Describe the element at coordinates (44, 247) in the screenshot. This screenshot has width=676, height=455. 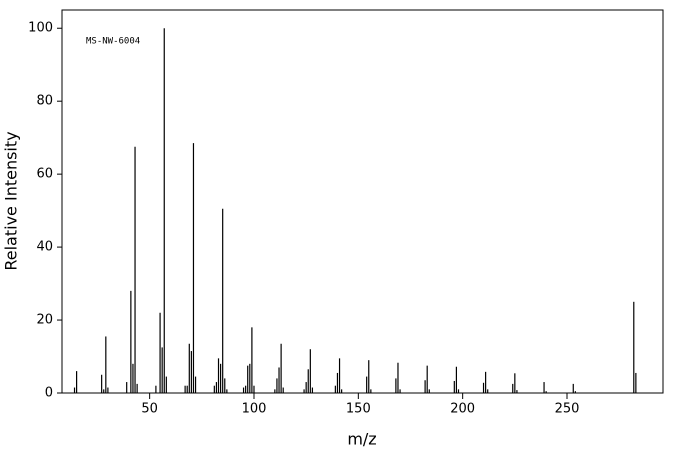
I see `y-tick-label: 40` at that location.